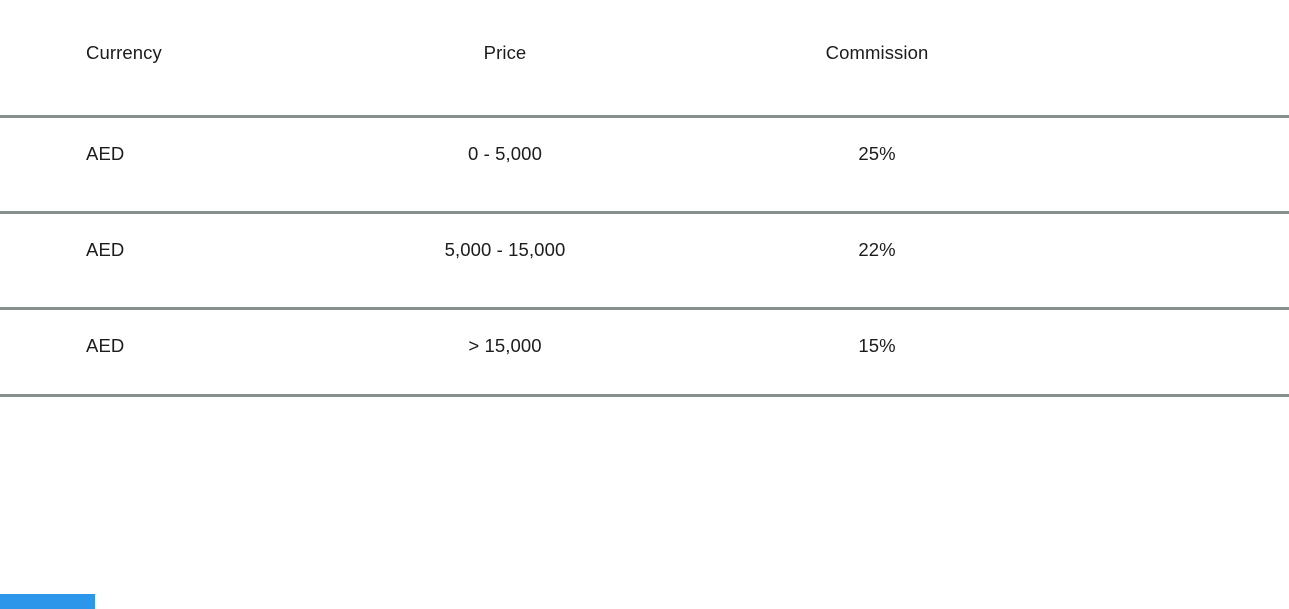 The width and height of the screenshot is (1289, 609). What do you see at coordinates (877, 153) in the screenshot?
I see `commission-cell: 25%` at bounding box center [877, 153].